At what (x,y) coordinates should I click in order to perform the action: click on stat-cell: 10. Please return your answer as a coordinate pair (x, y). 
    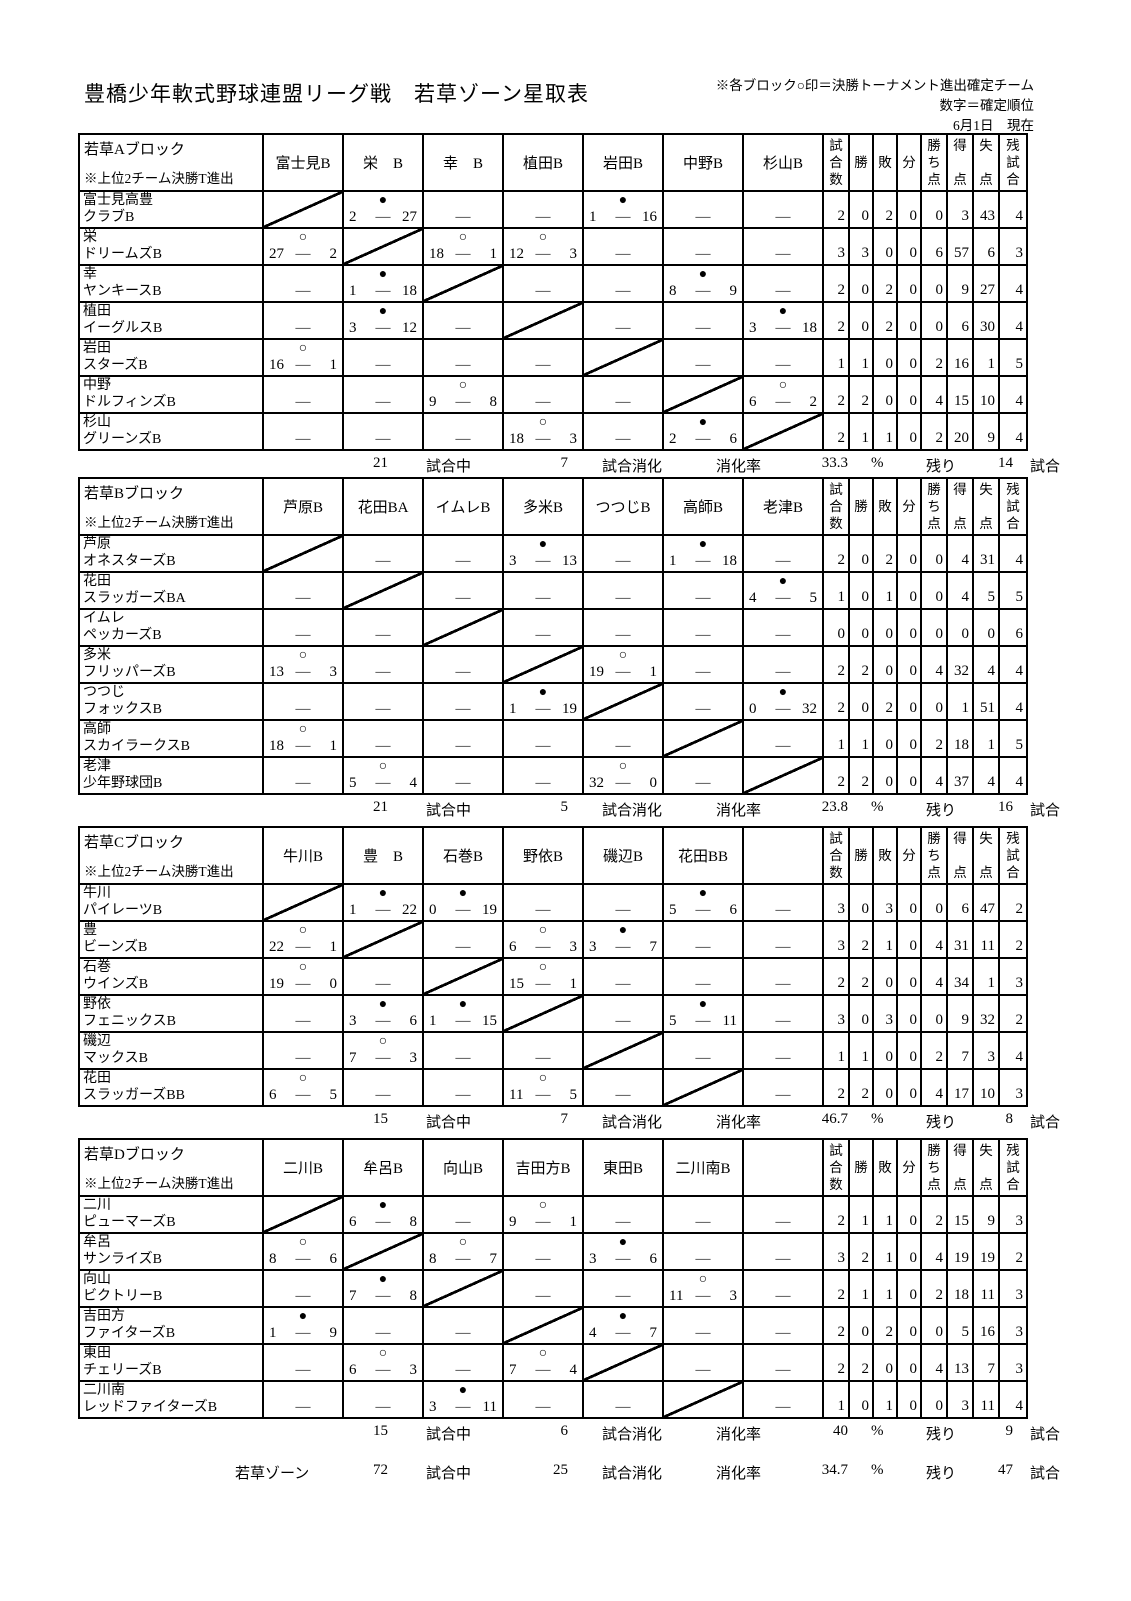
    Looking at the image, I should click on (986, 394).